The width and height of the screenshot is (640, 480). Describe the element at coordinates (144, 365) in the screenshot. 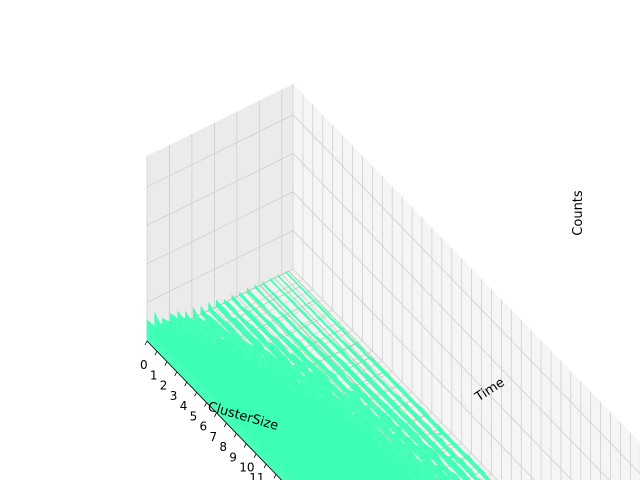

I see `x-tick-label: 0` at that location.